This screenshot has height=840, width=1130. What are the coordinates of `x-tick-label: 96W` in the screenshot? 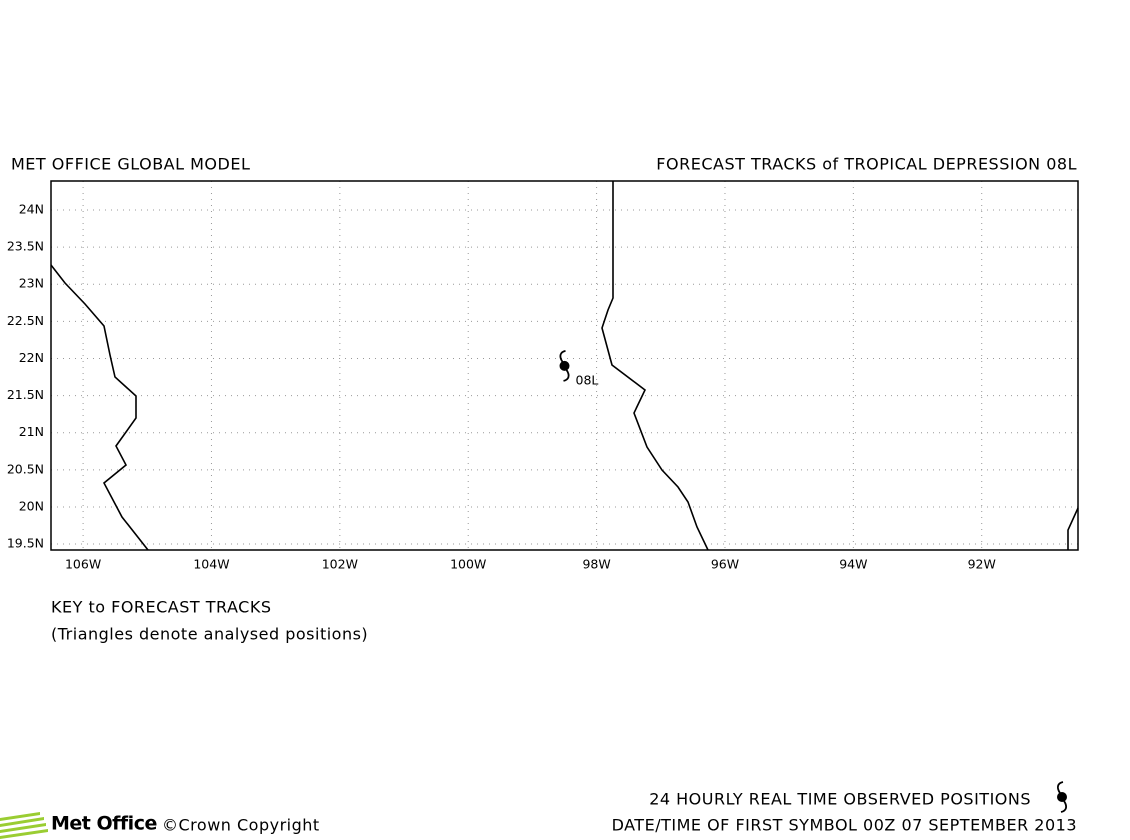 It's located at (725, 564).